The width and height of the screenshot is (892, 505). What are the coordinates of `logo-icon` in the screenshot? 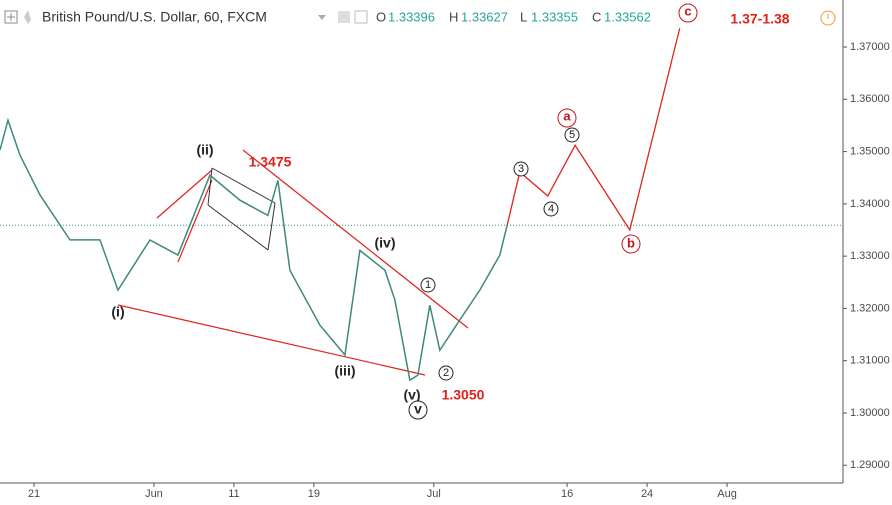 It's located at (27, 17).